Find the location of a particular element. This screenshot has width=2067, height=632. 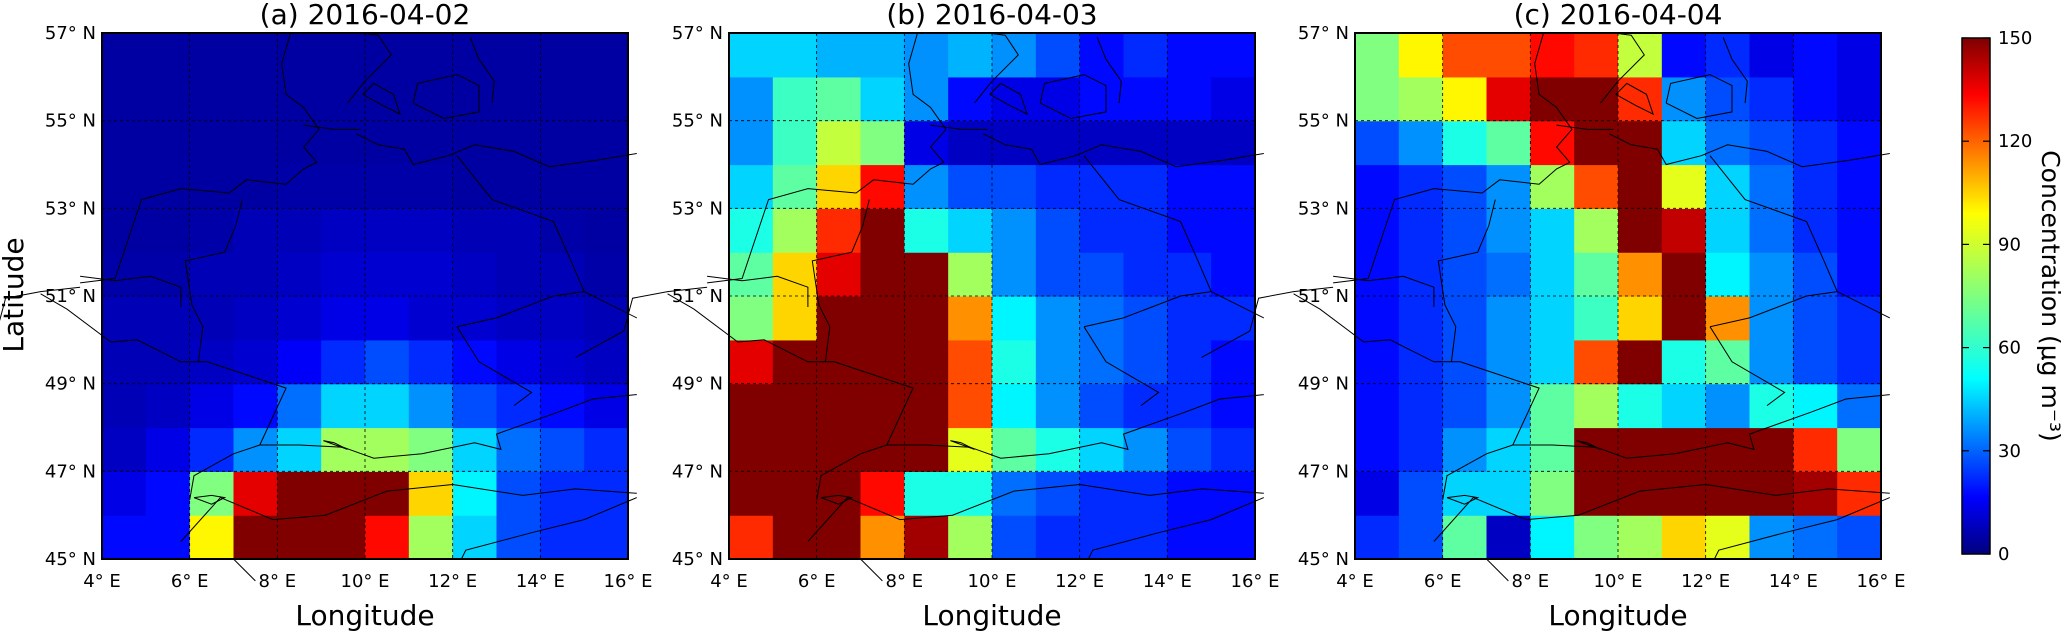

colorbar-gradient is located at coordinates (1976, 296).